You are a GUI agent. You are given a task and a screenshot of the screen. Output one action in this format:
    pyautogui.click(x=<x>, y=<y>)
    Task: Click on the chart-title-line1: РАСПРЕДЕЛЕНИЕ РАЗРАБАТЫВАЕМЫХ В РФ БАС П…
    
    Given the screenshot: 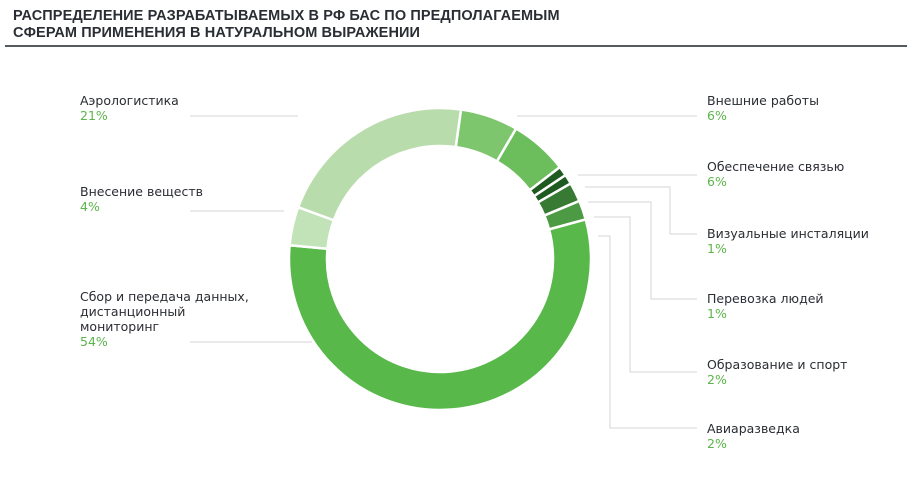 What is the action you would take?
    pyautogui.click(x=286, y=16)
    